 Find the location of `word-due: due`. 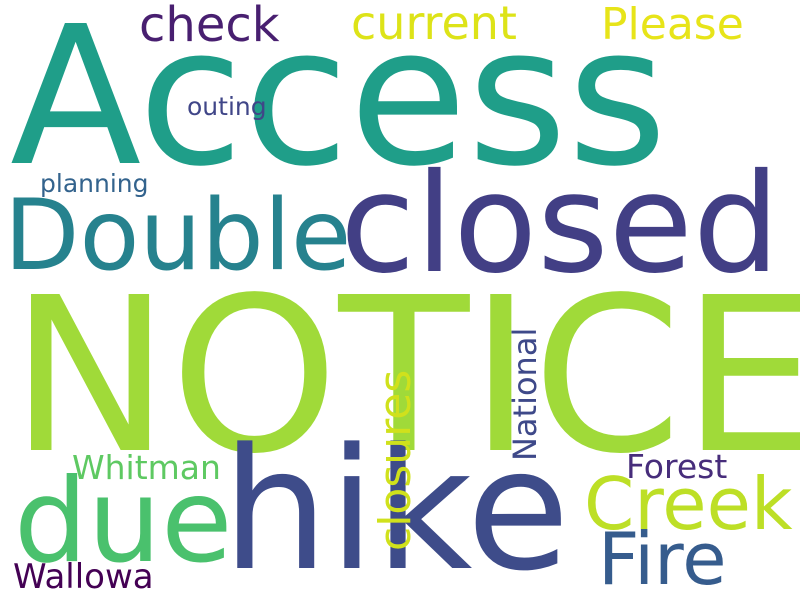

word-due: due is located at coordinates (123, 521).